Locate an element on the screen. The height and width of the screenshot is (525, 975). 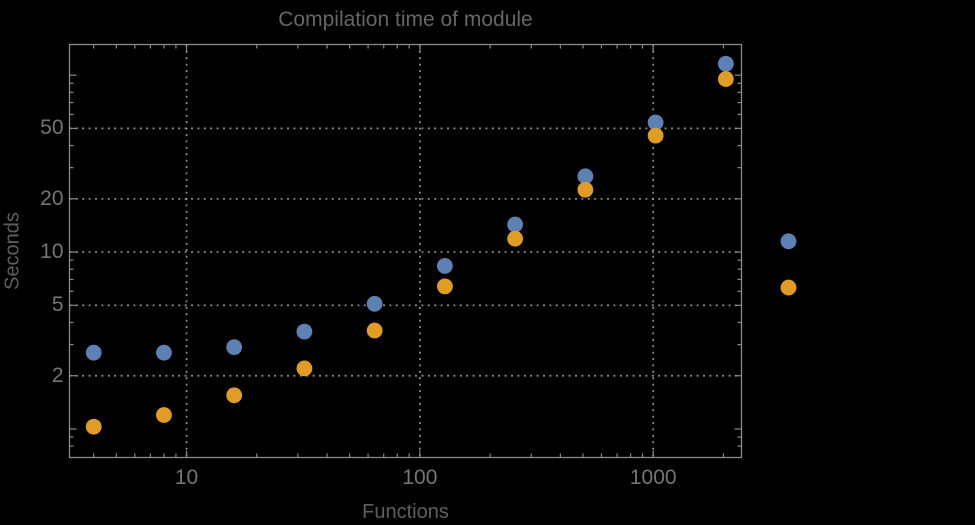
x-tick-label: 10 is located at coordinates (186, 477).